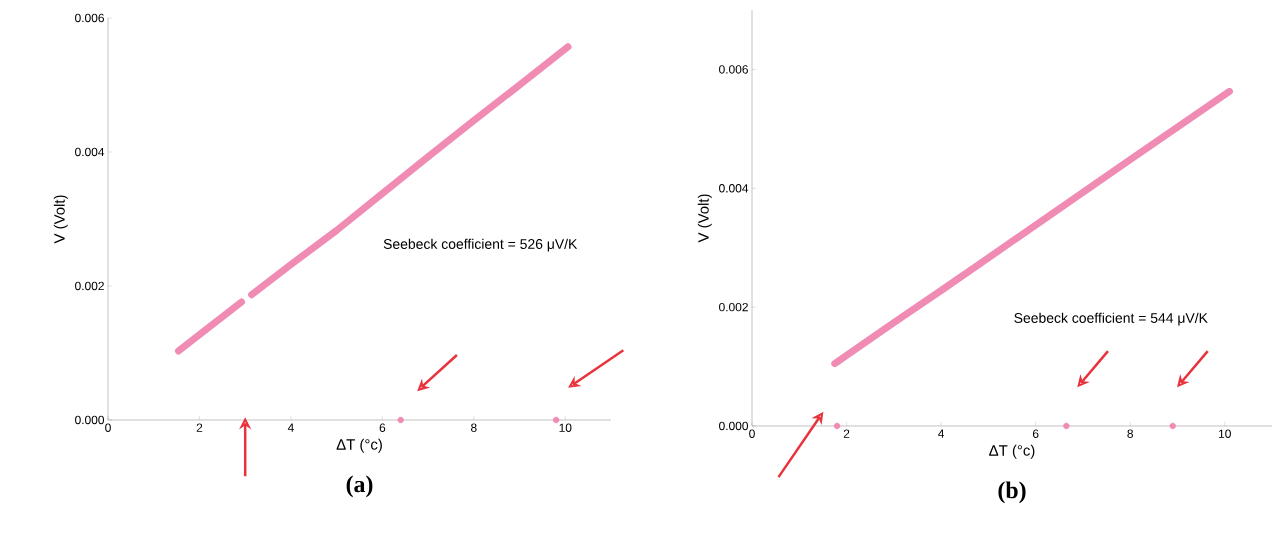 The width and height of the screenshot is (1282, 535). I want to click on text: (b), so click(1012, 492).